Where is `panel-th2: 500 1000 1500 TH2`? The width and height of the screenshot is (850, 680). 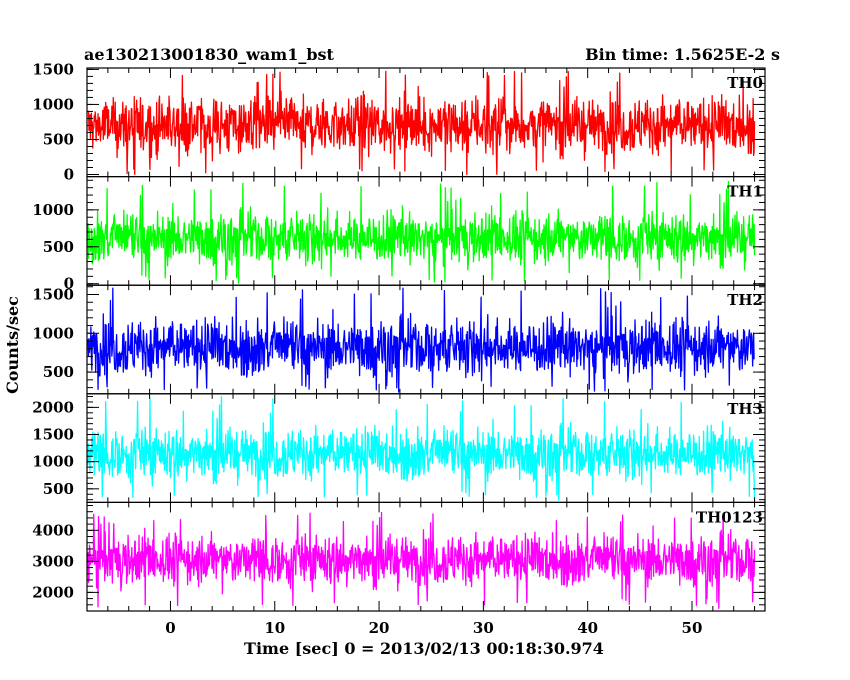
panel-th2: 500 1000 1500 TH2 is located at coordinates (398, 339).